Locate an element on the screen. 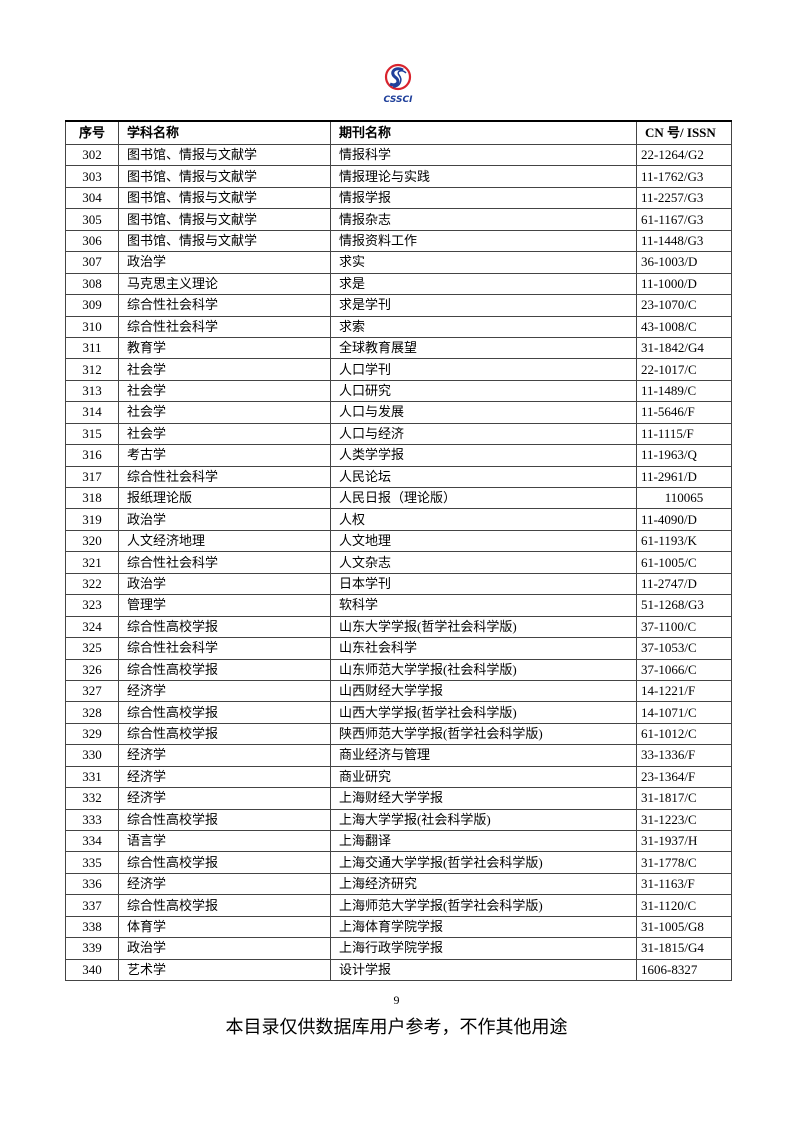 Image resolution: width=793 pixels, height=1122 pixels. table-row: 312 社会学 人口学刊 22-1017/C is located at coordinates (398, 369).